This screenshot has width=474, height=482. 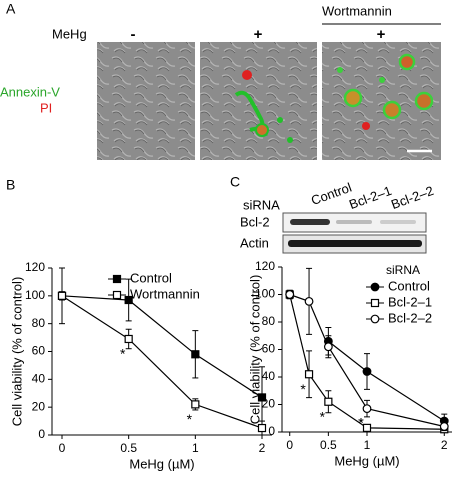 What do you see at coordinates (133, 34) in the screenshot?
I see `condition: -` at bounding box center [133, 34].